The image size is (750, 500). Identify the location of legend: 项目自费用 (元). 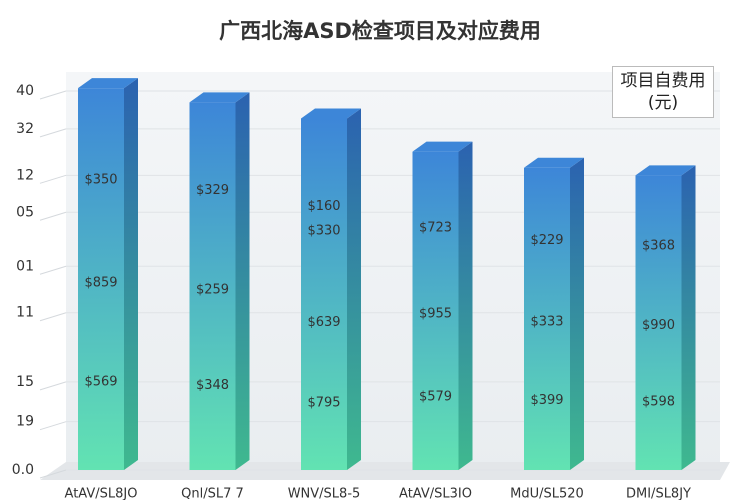
(663, 92).